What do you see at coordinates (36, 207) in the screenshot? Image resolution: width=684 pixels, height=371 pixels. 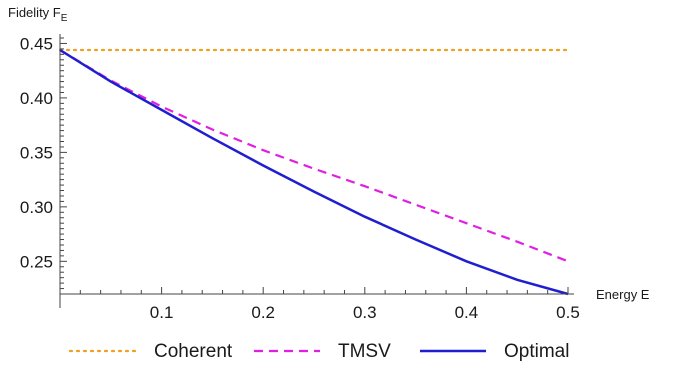 I see `y-tick-label: 0.30` at bounding box center [36, 207].